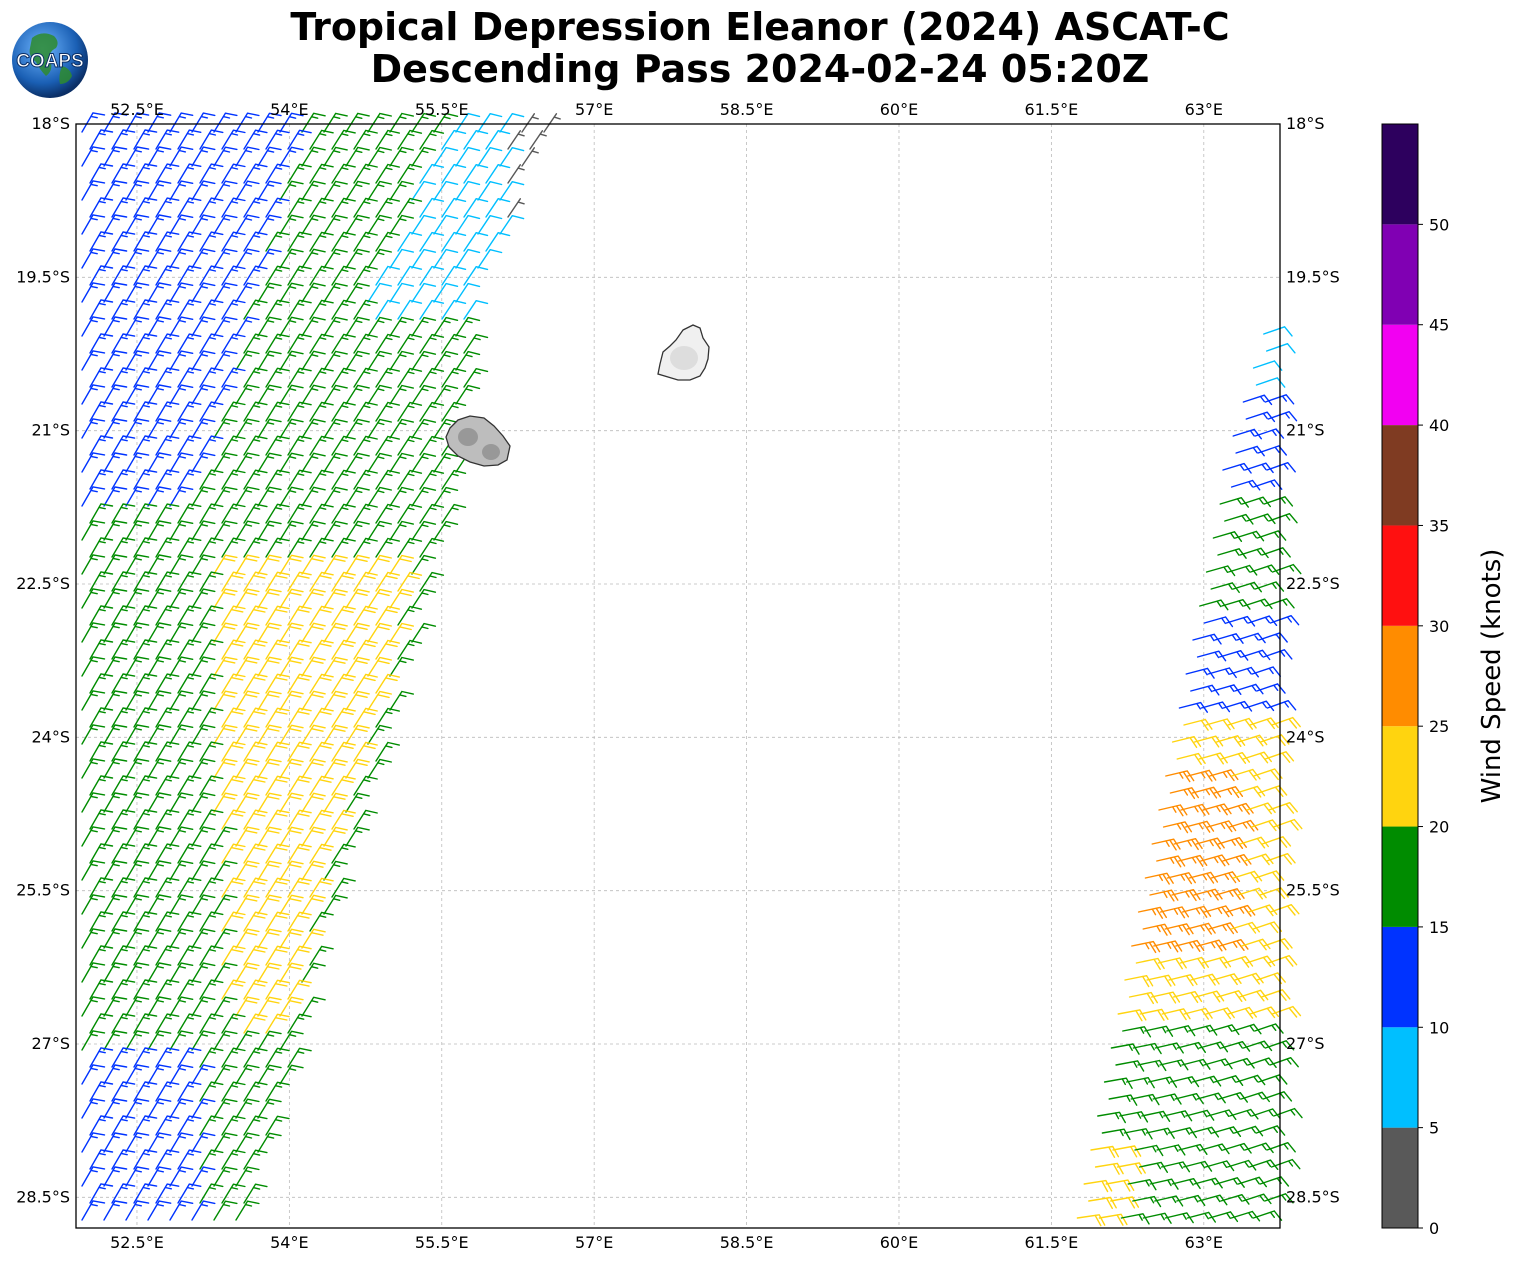 This screenshot has height=1264, width=1518. What do you see at coordinates (747, 1242) in the screenshot?
I see `lon-label-bottom: 58.5°E` at bounding box center [747, 1242].